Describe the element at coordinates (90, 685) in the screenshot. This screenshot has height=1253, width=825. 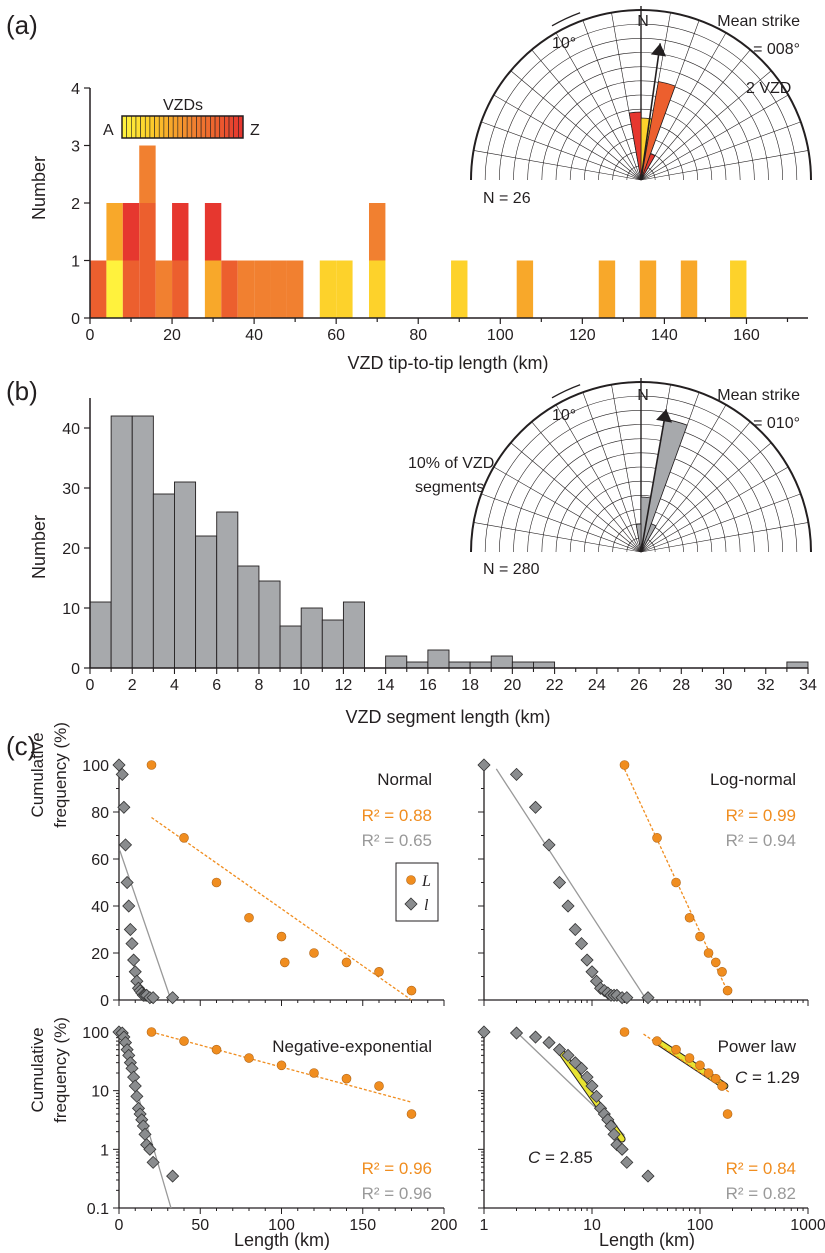
I see `x-tick-label-b: 0` at that location.